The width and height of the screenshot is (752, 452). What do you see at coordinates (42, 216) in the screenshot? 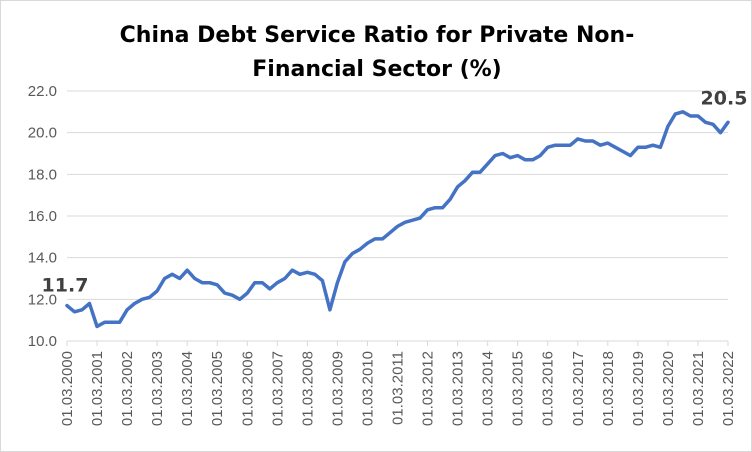
I see `y-tick-label: 16.0` at bounding box center [42, 216].